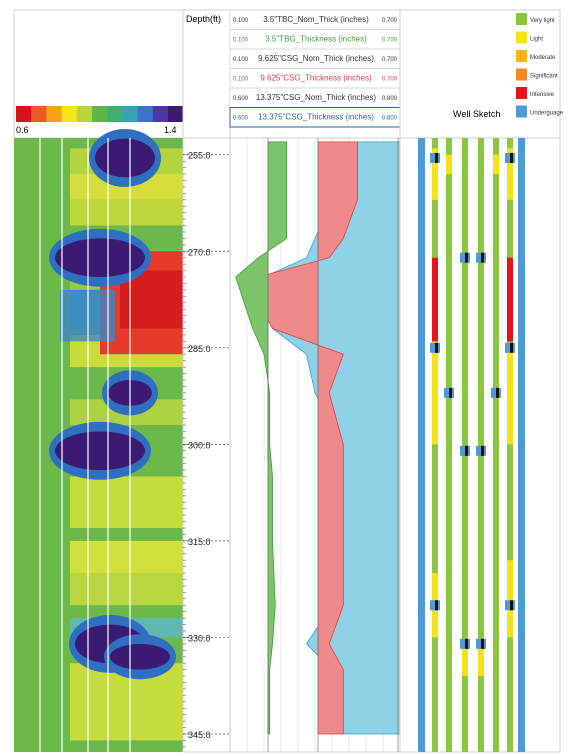 This screenshot has height=754, width=574. Describe the element at coordinates (521, 445) in the screenshot. I see `outer-casing-right` at that location.